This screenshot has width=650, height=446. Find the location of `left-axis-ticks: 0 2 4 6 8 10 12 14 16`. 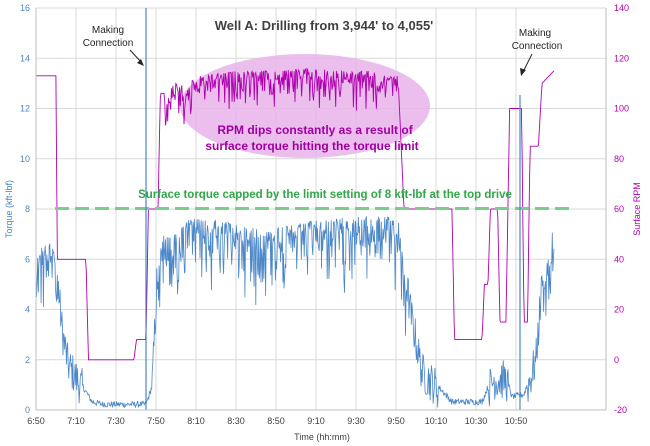

left-axis-ticks: 0 2 4 6 8 10 12 14 16 is located at coordinates (25, 209).